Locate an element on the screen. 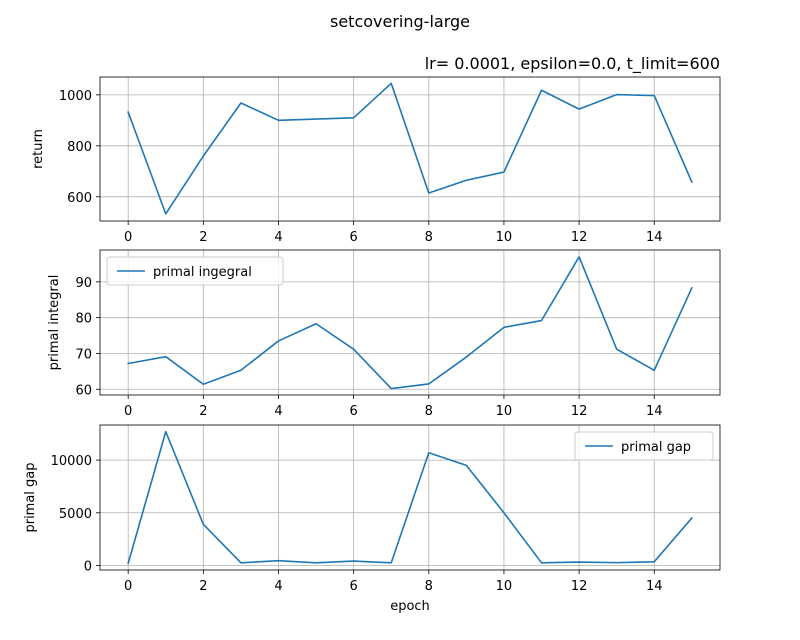 This screenshot has width=800, height=640. primal-gap-xtick-label-14: 14 is located at coordinates (654, 586).